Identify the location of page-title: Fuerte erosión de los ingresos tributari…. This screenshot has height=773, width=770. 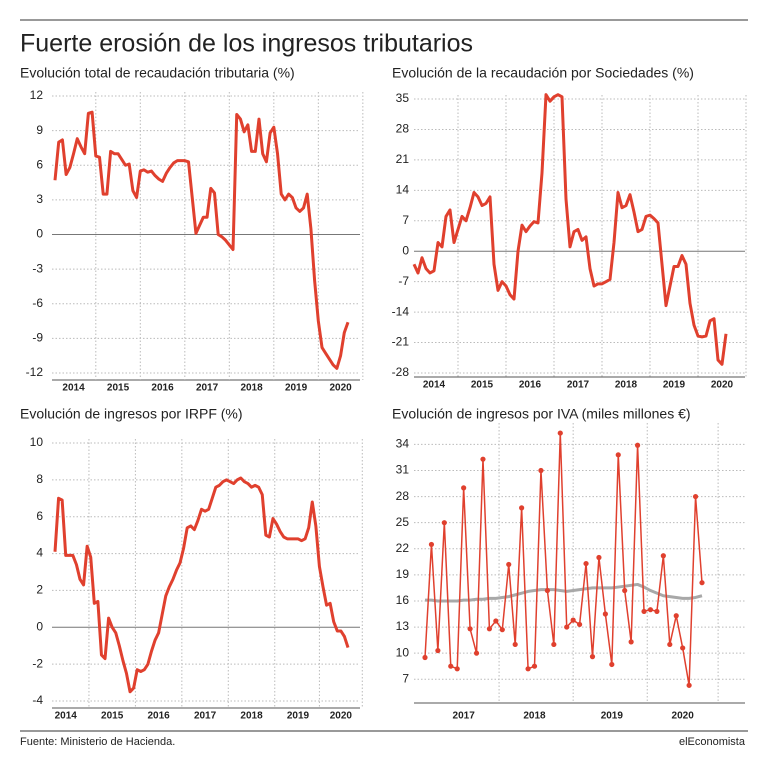
(246, 44).